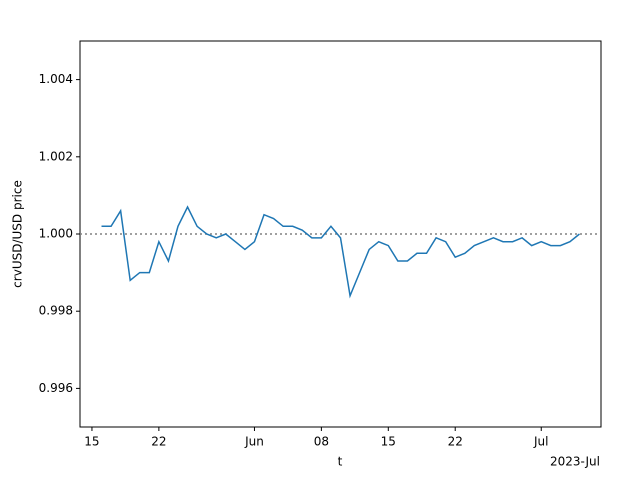 This screenshot has width=640, height=484. What do you see at coordinates (56, 156) in the screenshot?
I see `y-tick-label: 1.002` at bounding box center [56, 156].